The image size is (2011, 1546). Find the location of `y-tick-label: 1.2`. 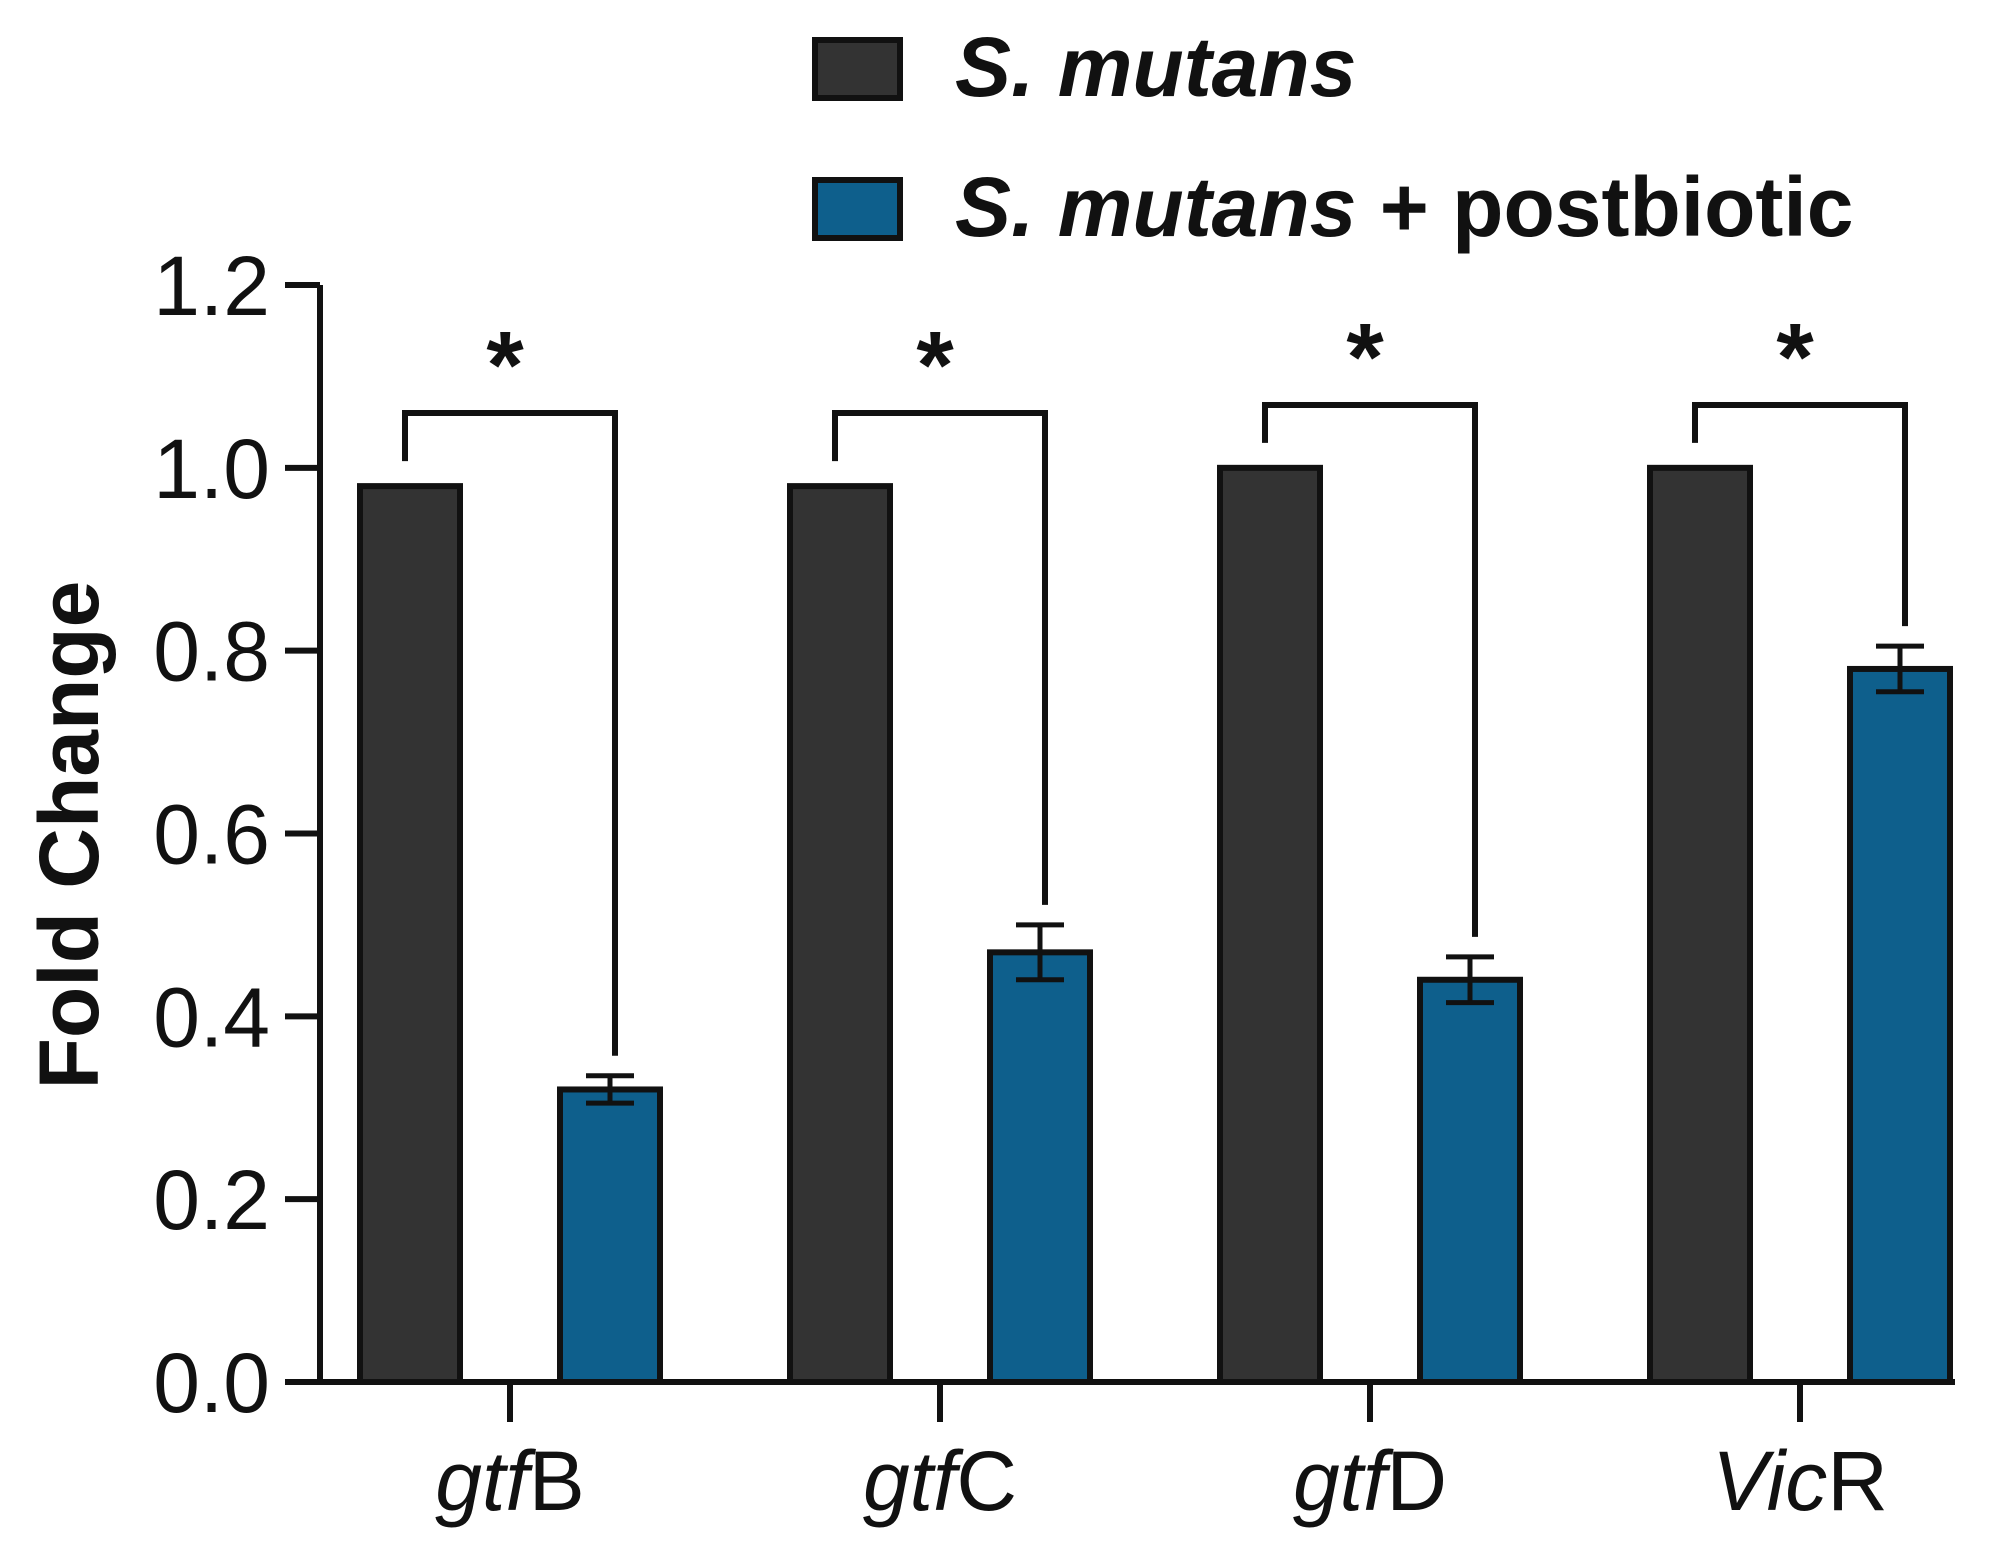

y-tick-label: 1.2 is located at coordinates (211, 286).